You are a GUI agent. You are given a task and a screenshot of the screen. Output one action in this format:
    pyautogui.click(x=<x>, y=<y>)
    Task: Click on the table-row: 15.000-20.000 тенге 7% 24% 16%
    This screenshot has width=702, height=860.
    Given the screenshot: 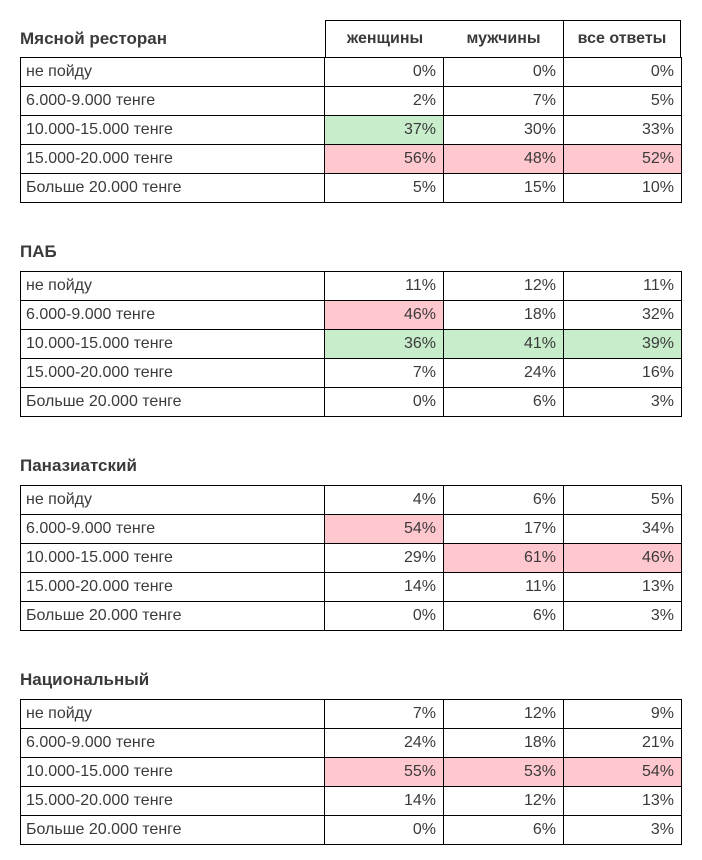 What is the action you would take?
    pyautogui.click(x=351, y=373)
    